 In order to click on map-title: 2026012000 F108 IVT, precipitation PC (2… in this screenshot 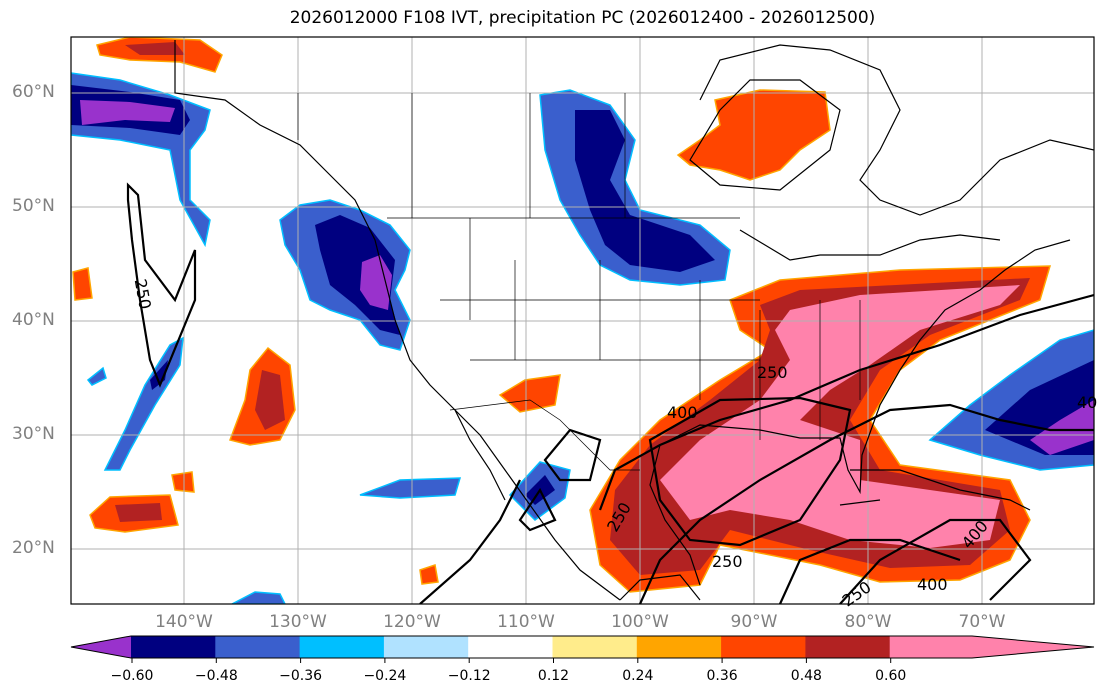, I will do `click(582, 18)`.